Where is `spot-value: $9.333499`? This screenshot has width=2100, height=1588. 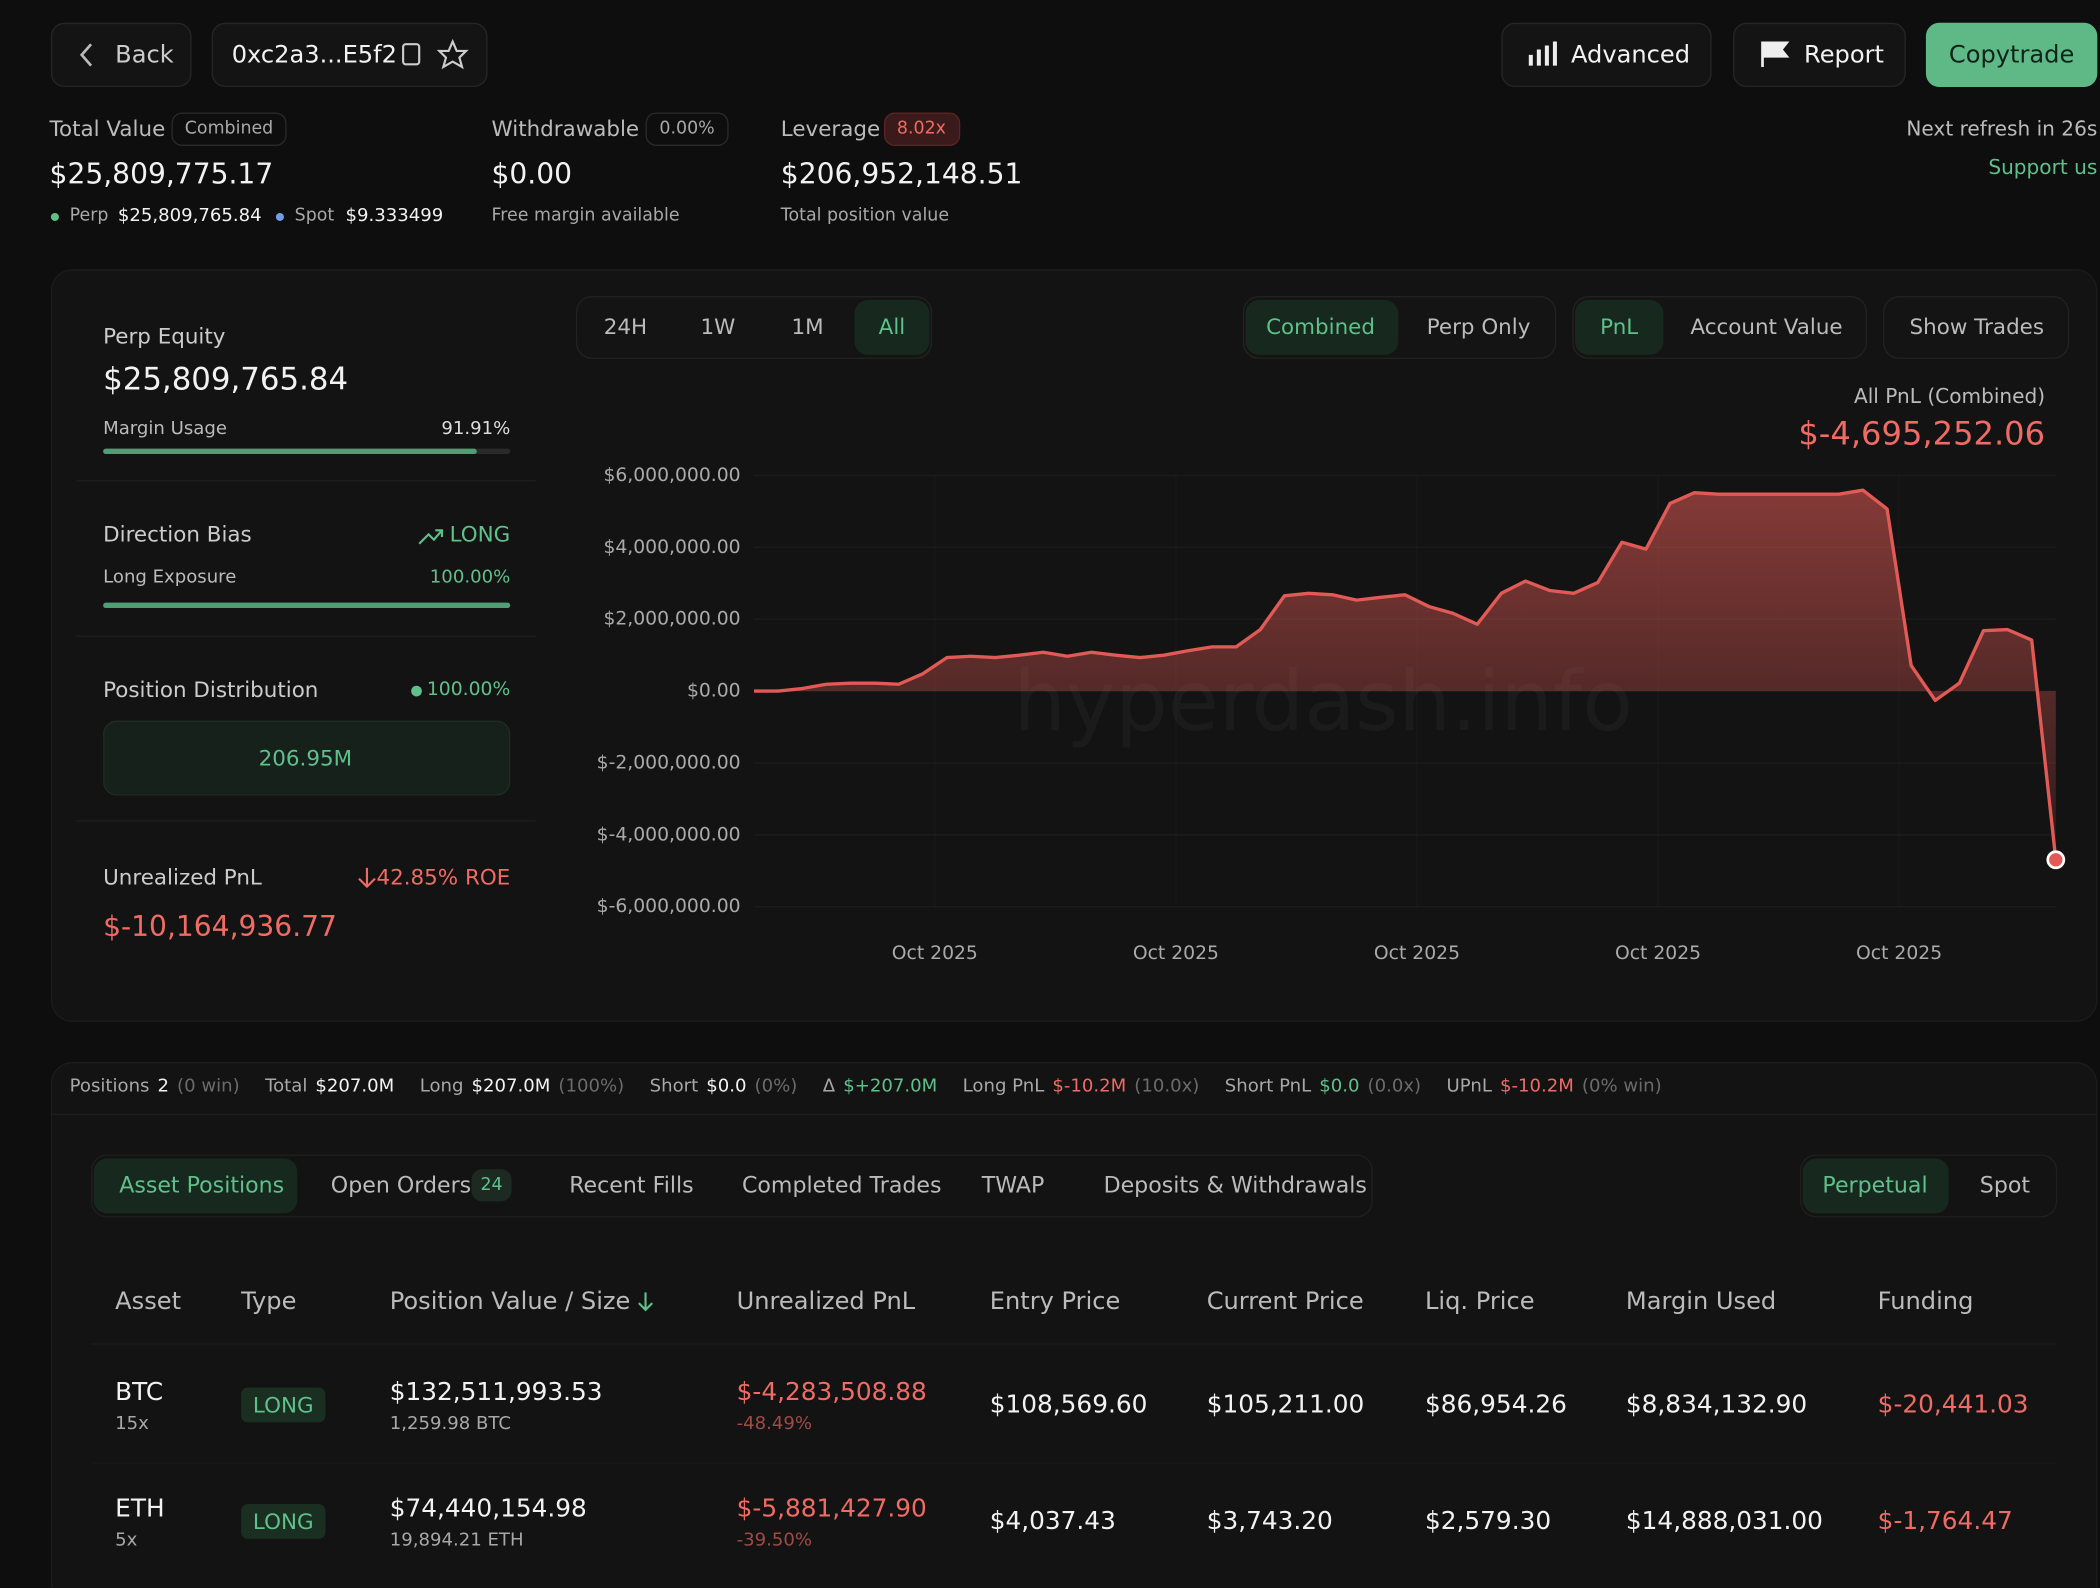 spot-value: $9.333499 is located at coordinates (394, 215).